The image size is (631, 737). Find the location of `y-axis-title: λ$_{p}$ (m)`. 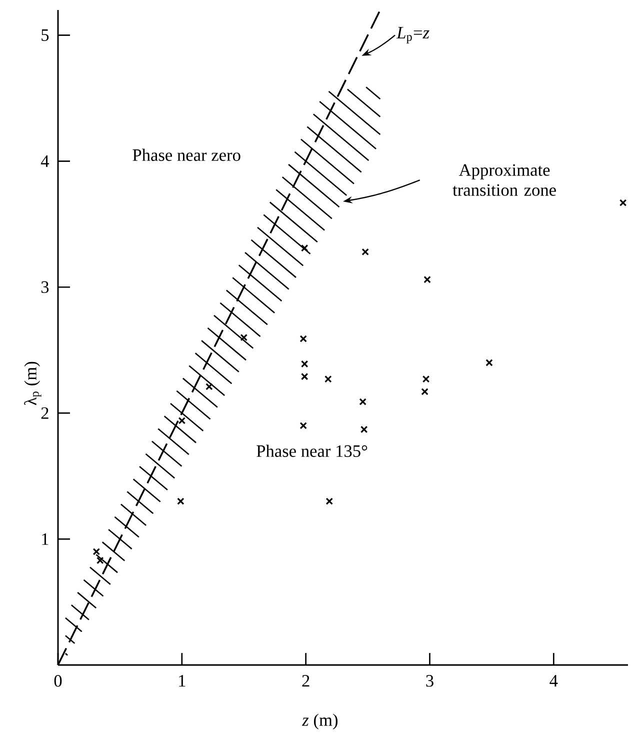

y-axis-title: λ$_{p}$ (m) is located at coordinates (33, 384).